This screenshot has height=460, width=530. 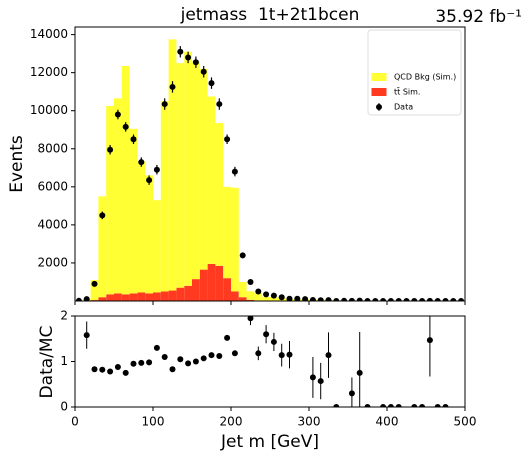 What do you see at coordinates (47, 362) in the screenshot?
I see `ratio-y-axis-label: Data/MC` at bounding box center [47, 362].